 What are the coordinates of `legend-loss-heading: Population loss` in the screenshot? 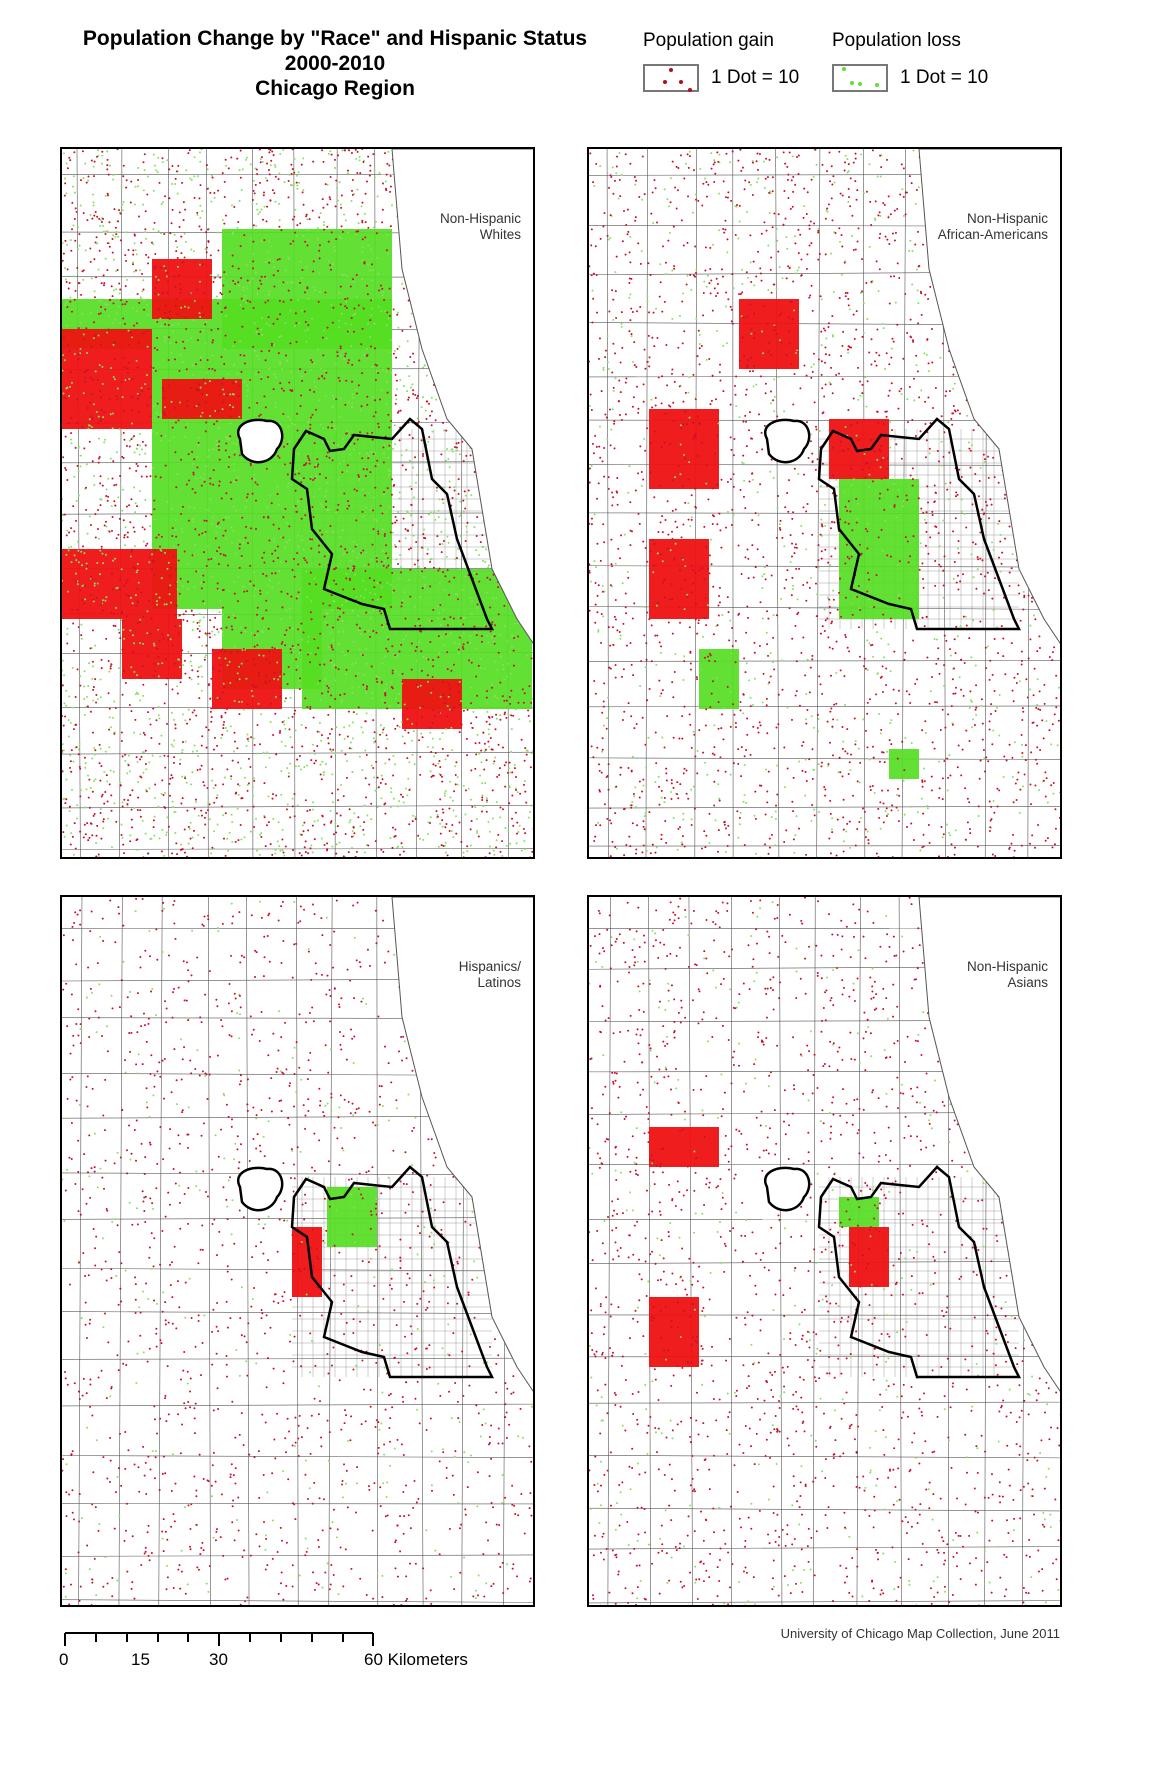 It's located at (896, 40).